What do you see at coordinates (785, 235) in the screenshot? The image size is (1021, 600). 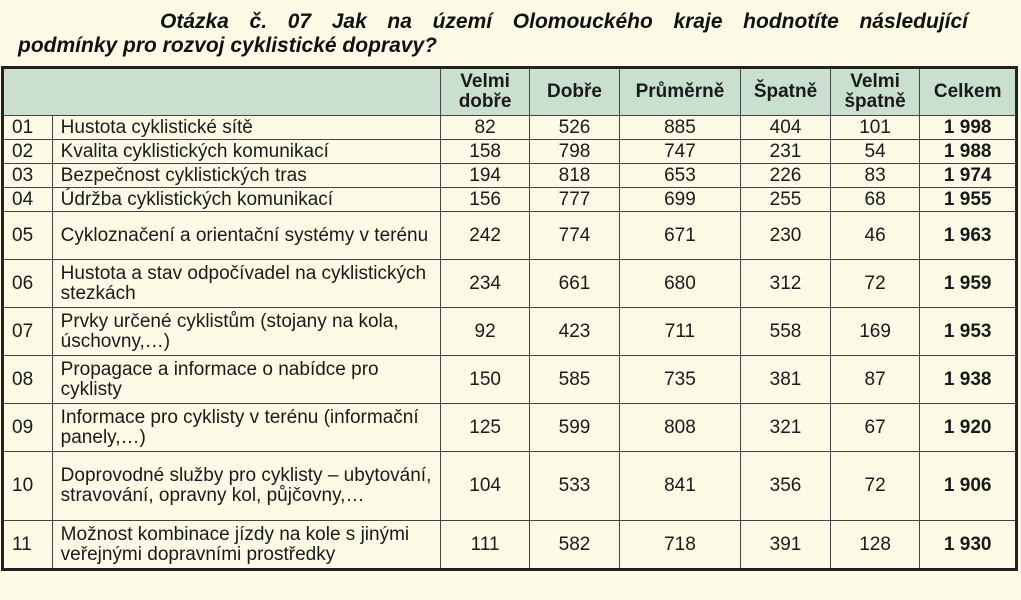 I see `cell-spatne: 230` at bounding box center [785, 235].